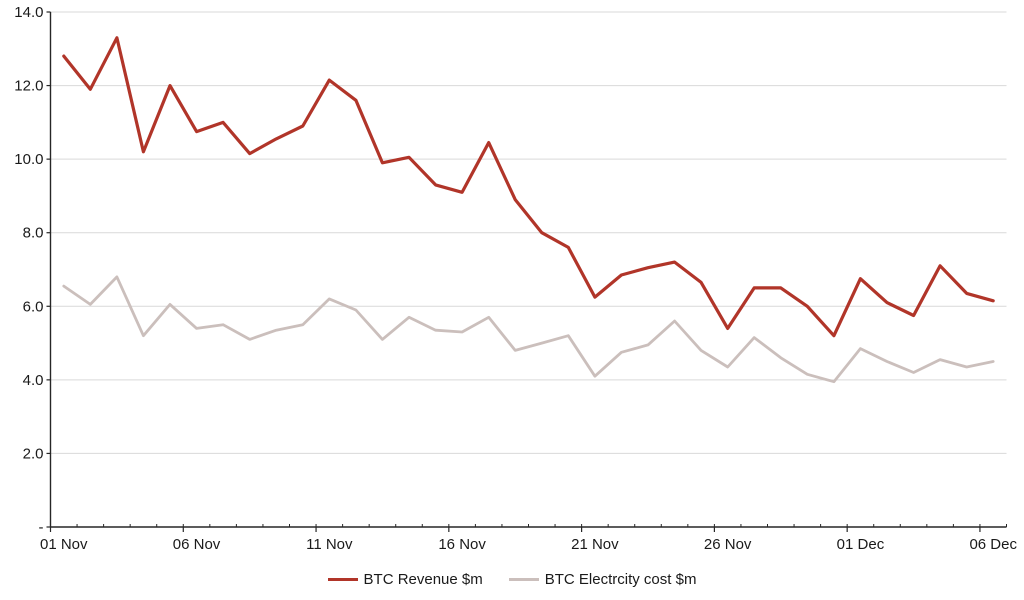 This screenshot has width=1024, height=600. I want to click on x-axis-label: 06 Nov, so click(197, 544).